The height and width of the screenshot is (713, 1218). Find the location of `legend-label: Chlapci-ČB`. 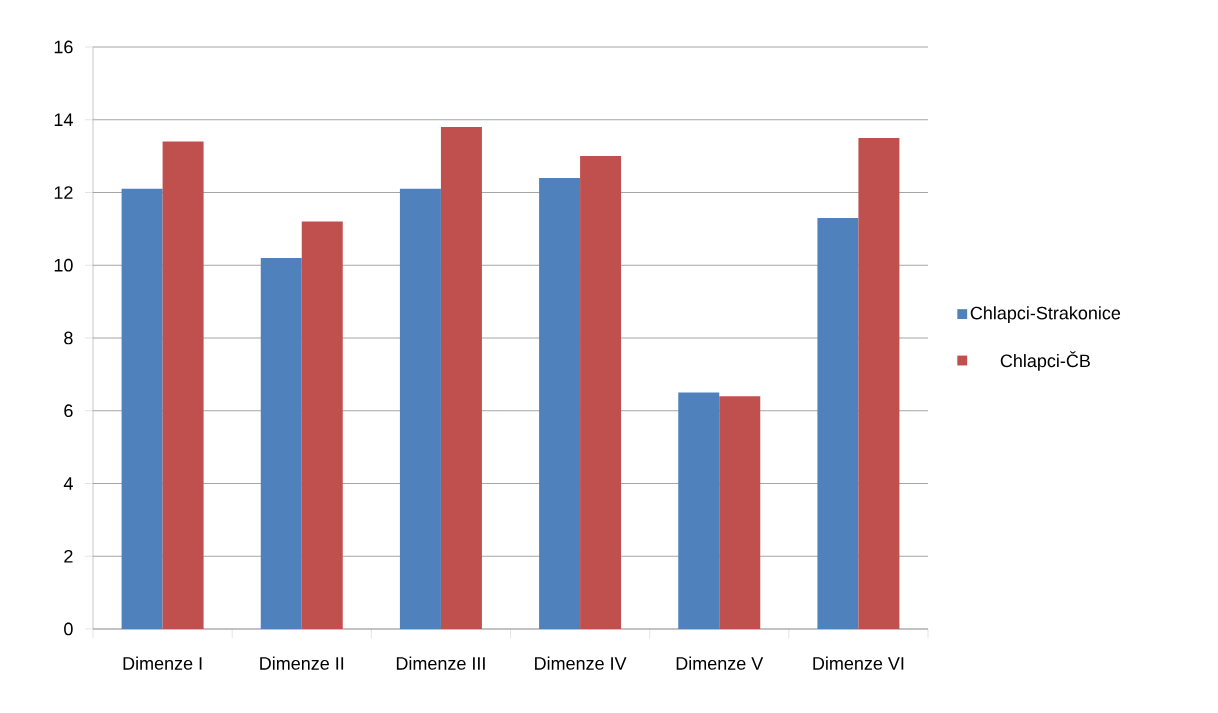

legend-label: Chlapci-ČB is located at coordinates (1045, 361).